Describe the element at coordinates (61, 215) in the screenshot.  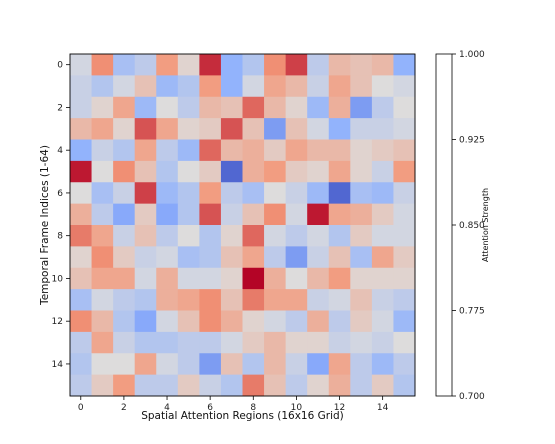
I see `y-axis-ticks: 0 2 4 6 8 10 12 14` at that location.